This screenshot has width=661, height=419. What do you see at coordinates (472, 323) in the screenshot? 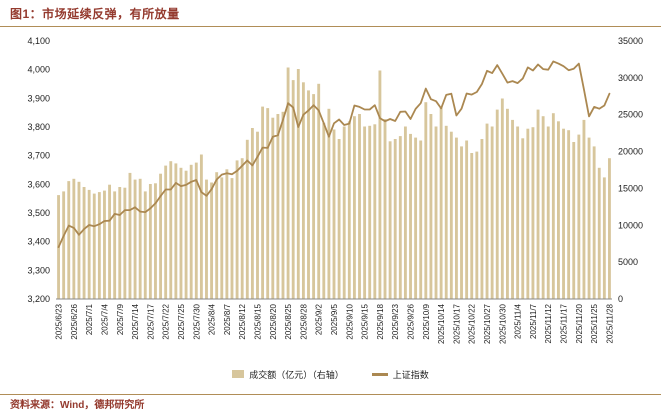
I see `svg-text: 2025/10/22` at bounding box center [472, 323].